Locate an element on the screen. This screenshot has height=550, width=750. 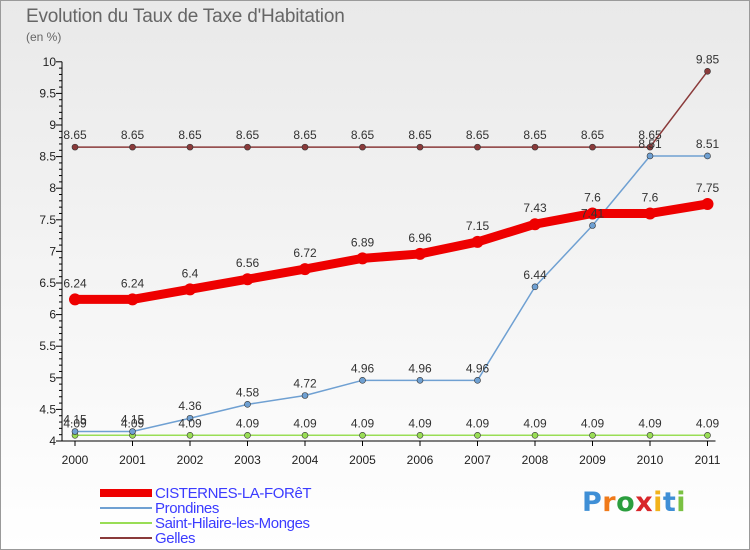
data-label: 7.15 is located at coordinates (478, 226).